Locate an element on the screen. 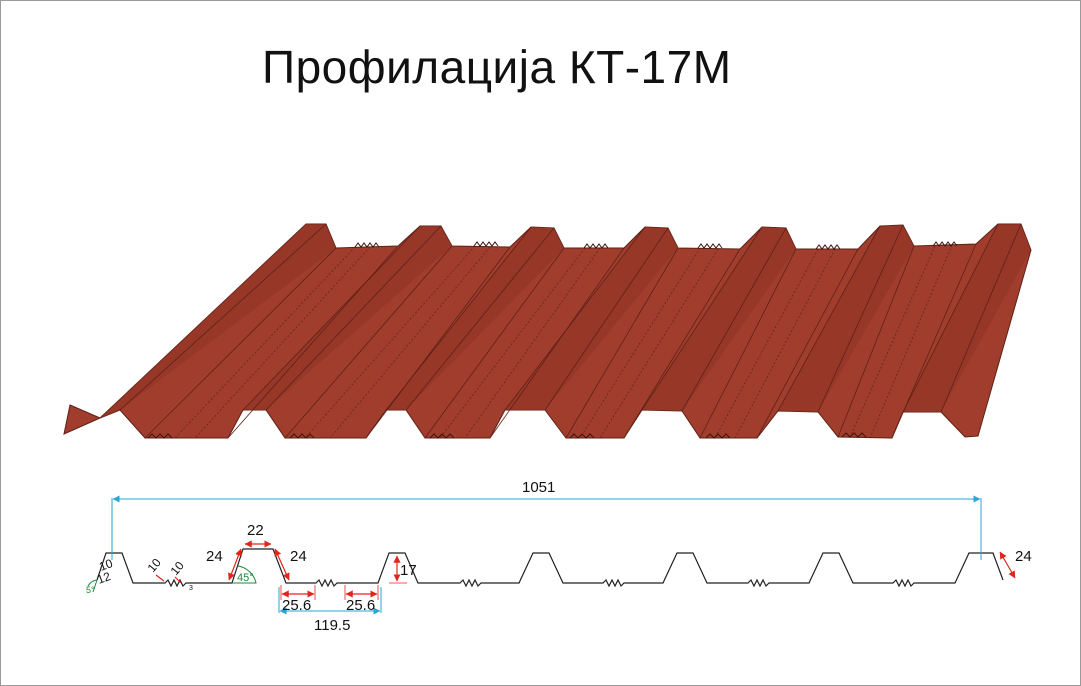 The height and width of the screenshot is (686, 1081). web-angle-label: 45° is located at coordinates (245, 578).